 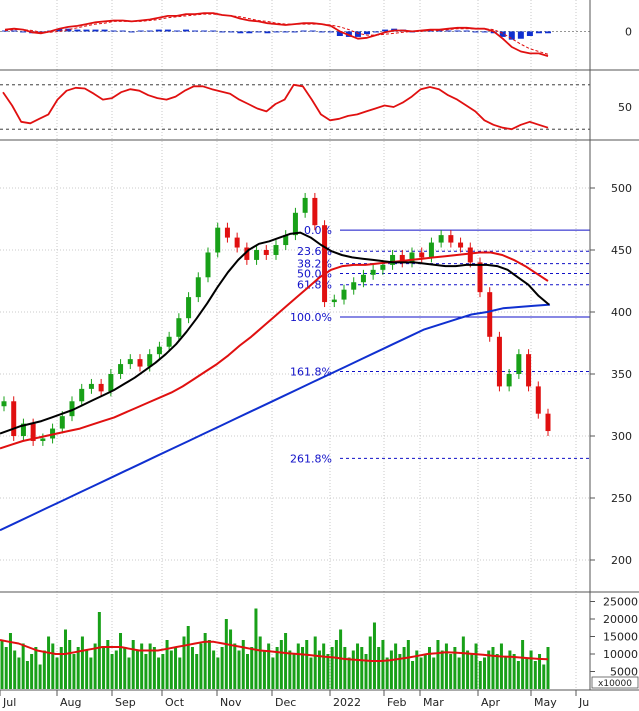 What do you see at coordinates (491, 702) in the screenshot?
I see `x-tick-label: Apr` at bounding box center [491, 702].